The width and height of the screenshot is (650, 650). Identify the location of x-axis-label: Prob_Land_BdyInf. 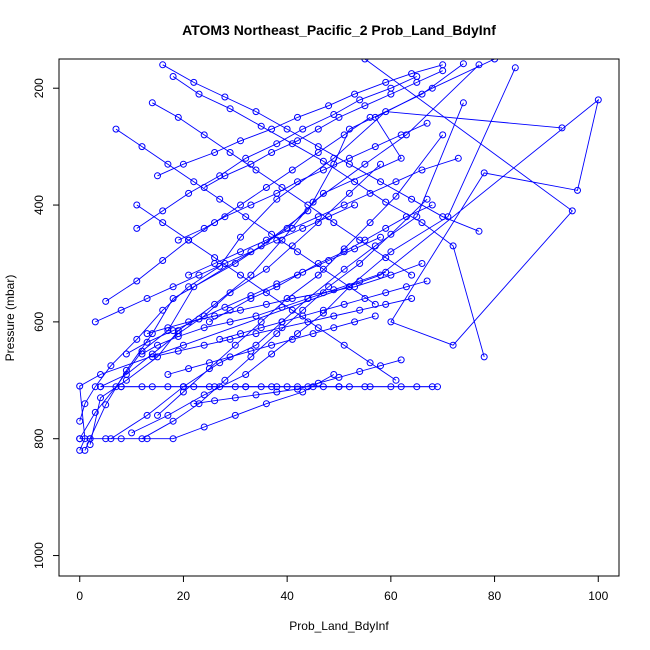
(339, 626).